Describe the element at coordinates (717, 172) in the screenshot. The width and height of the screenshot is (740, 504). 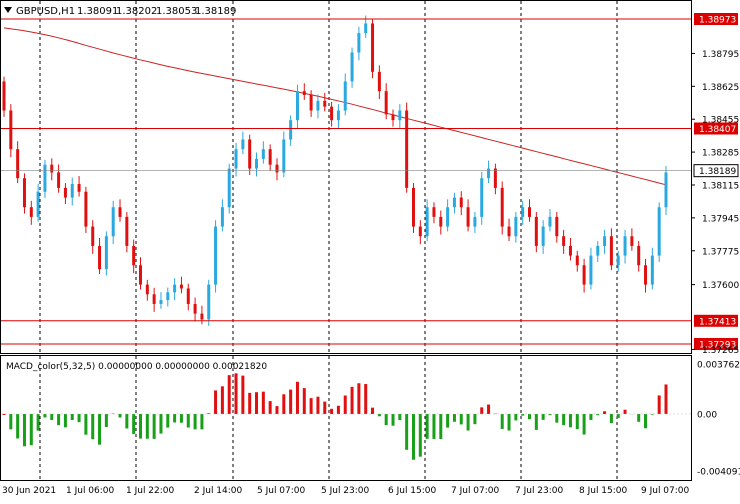
I see `current-price-label: 1.38189` at that location.